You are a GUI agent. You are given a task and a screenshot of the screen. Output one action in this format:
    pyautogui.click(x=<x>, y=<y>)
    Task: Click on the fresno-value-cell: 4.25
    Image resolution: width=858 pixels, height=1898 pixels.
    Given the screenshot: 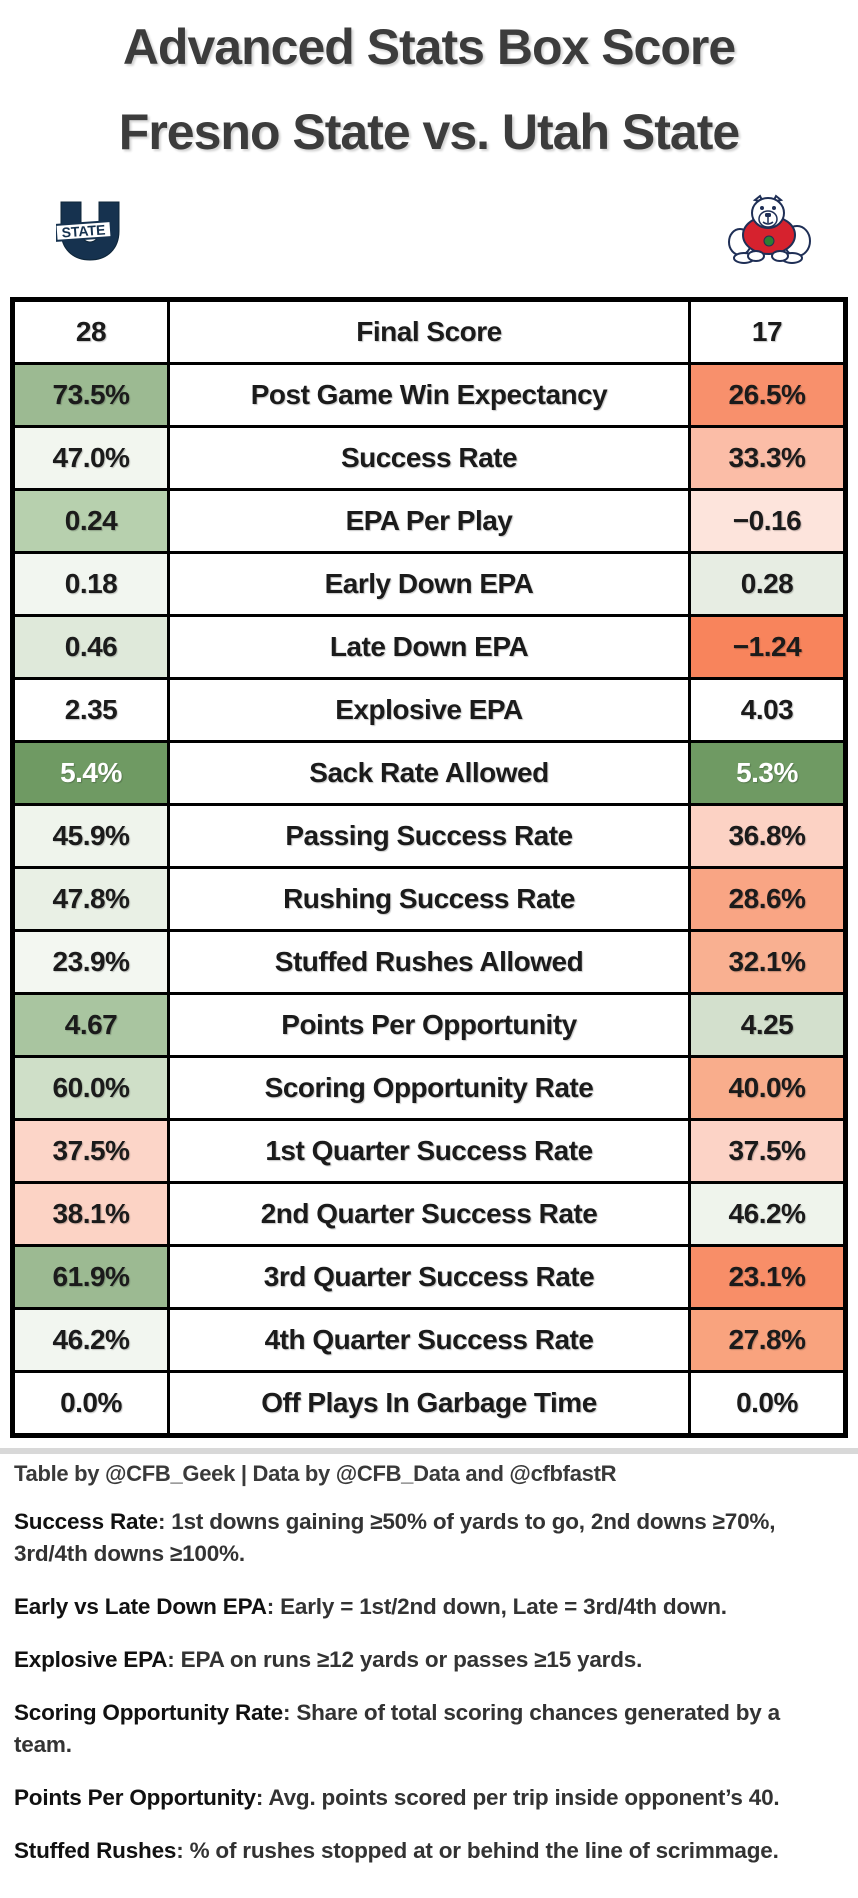 What is the action you would take?
    pyautogui.click(x=767, y=1025)
    